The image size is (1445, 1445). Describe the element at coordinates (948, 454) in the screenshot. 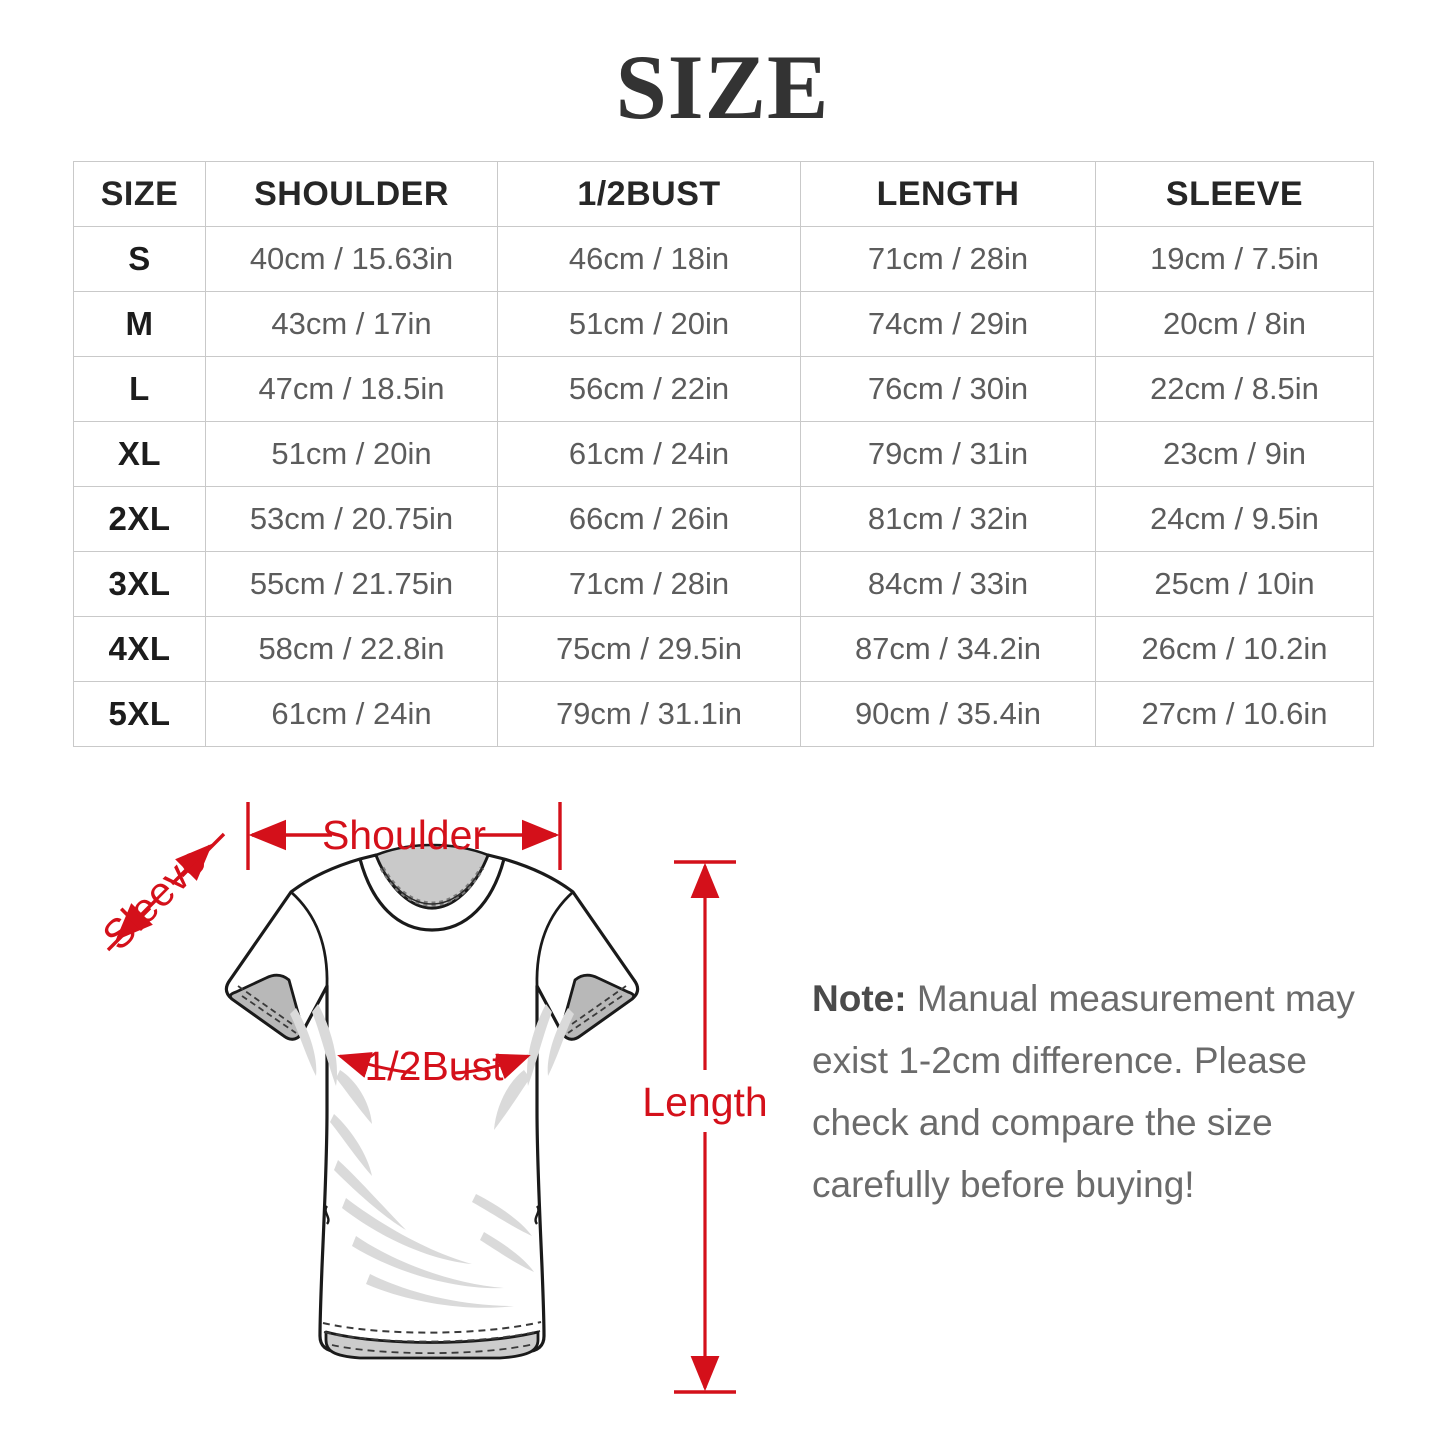

I see `cell-length: 79cm / 31in` at that location.